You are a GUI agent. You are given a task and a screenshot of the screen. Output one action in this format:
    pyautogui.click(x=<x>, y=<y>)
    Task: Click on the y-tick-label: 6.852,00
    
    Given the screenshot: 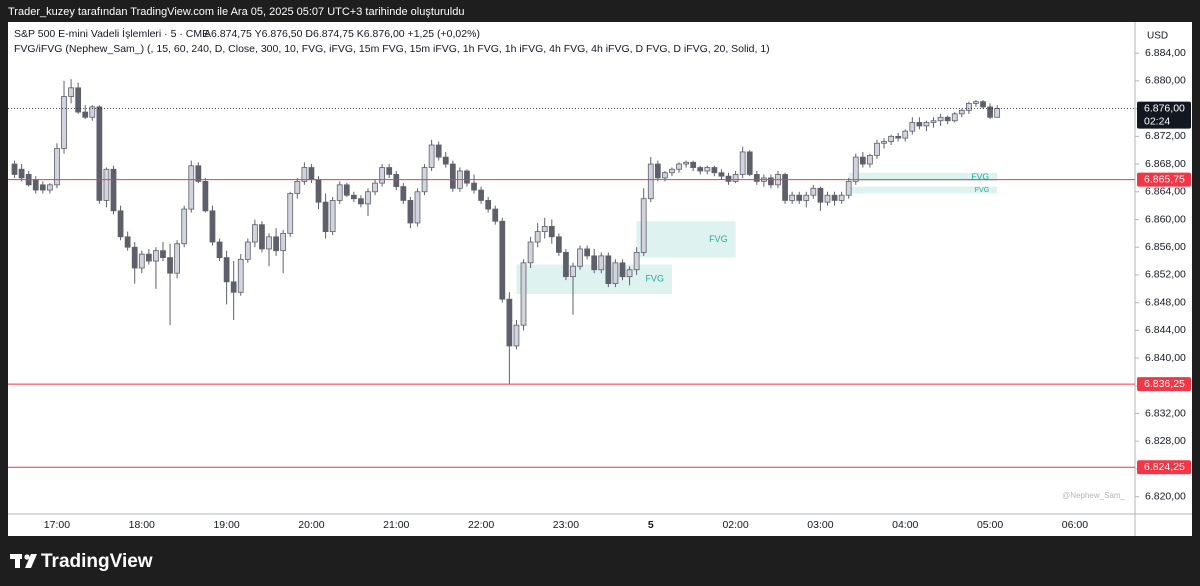 What is the action you would take?
    pyautogui.click(x=1165, y=275)
    